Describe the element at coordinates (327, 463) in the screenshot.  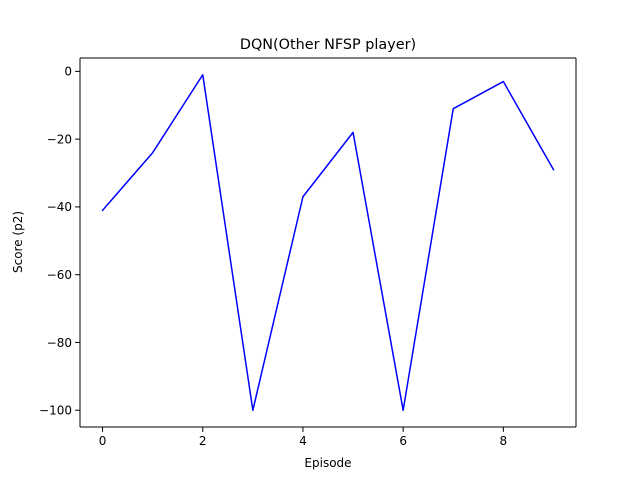
I see `x-axis-label: Episode` at that location.